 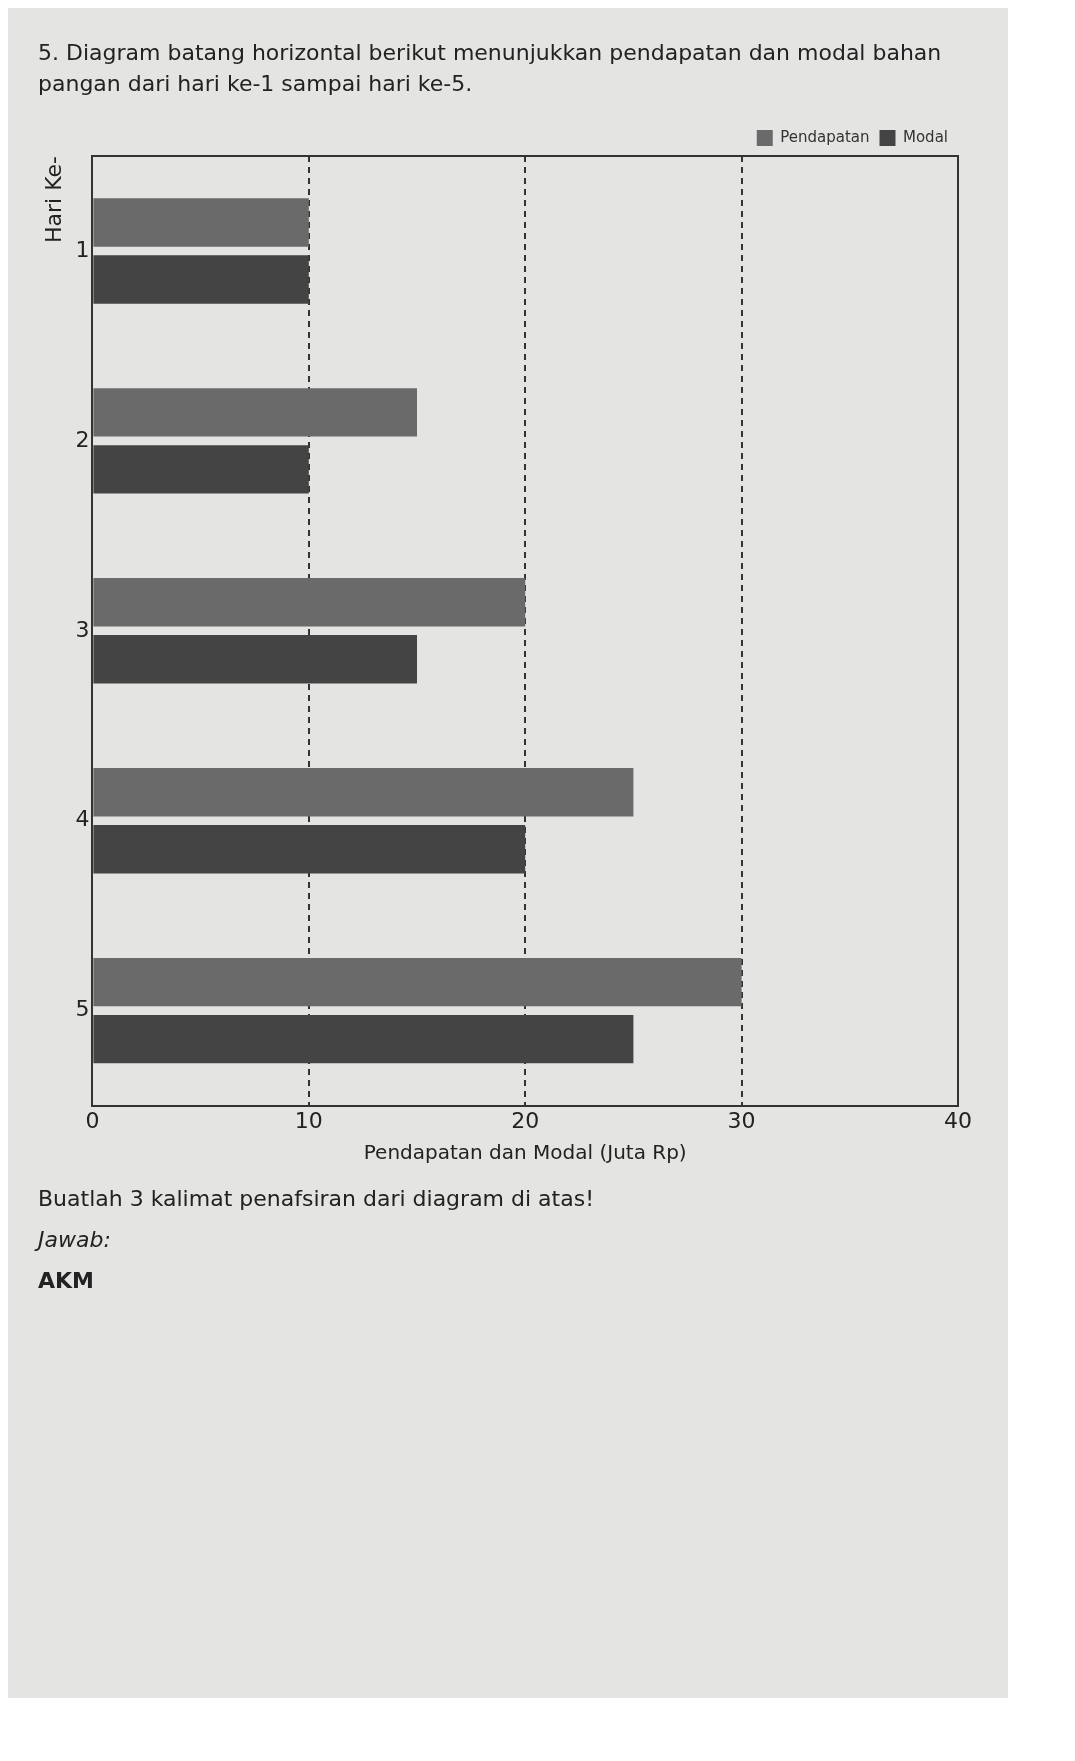 What do you see at coordinates (82, 249) in the screenshot?
I see `y-tick-label: 1` at bounding box center [82, 249].